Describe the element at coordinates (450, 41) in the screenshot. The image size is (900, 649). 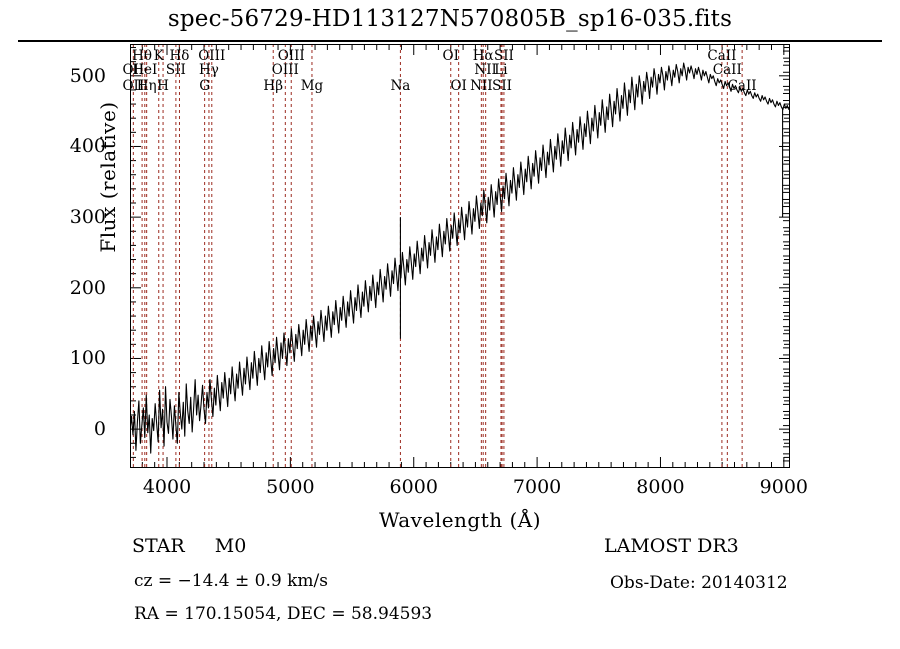
I see `title-divider` at that location.